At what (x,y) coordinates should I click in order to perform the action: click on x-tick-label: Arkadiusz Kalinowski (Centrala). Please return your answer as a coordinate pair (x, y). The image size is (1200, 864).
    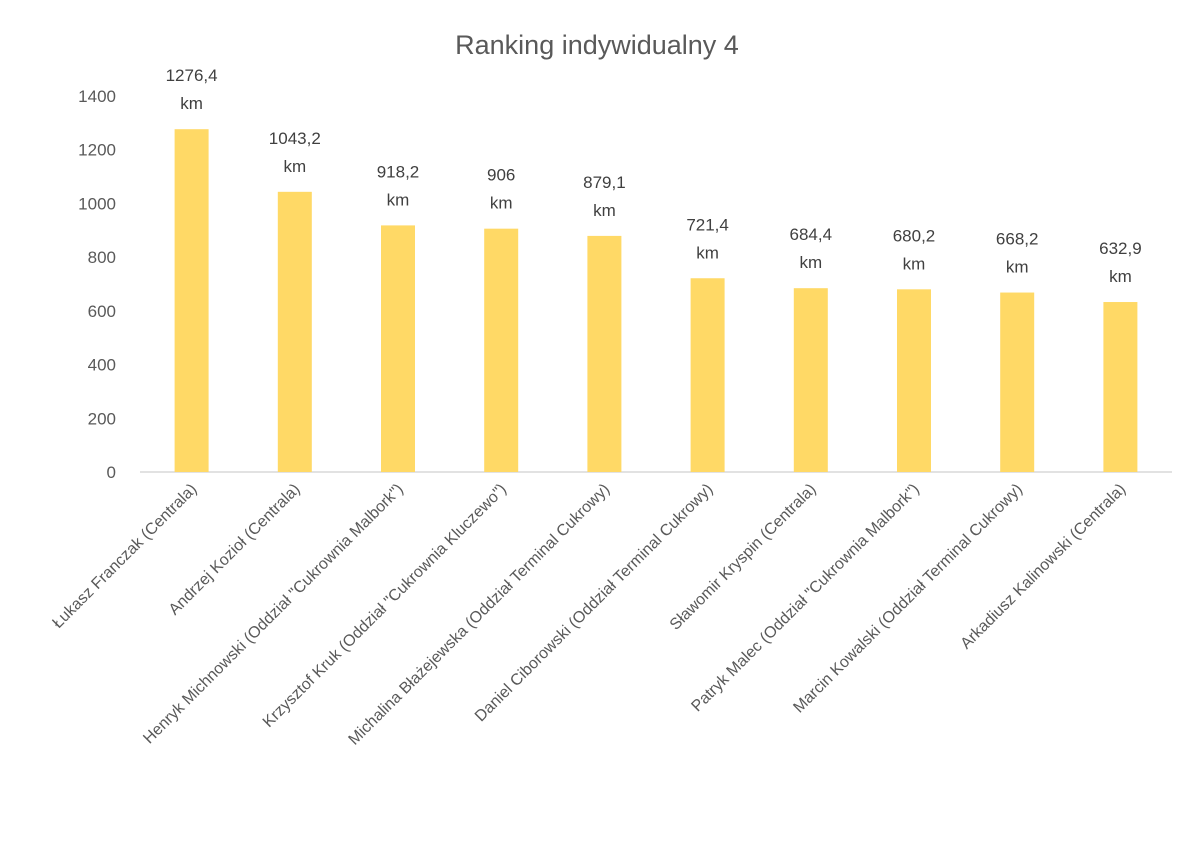
    Looking at the image, I should click on (1044, 567).